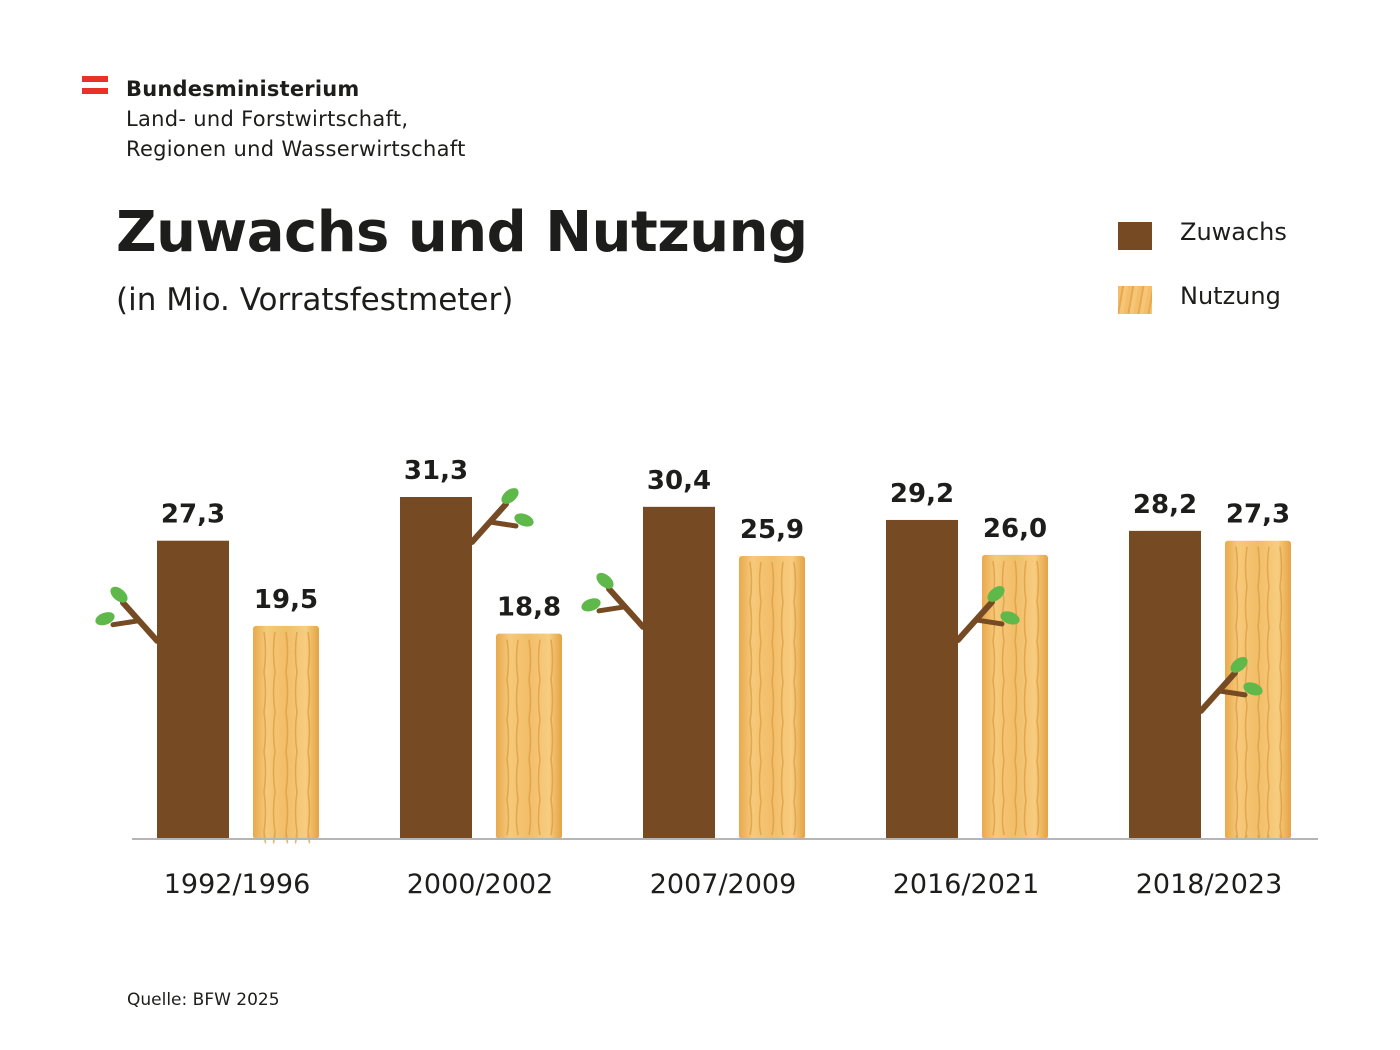 The height and width of the screenshot is (1050, 1400). I want to click on data-label-nutzung: 27,3, so click(1258, 515).